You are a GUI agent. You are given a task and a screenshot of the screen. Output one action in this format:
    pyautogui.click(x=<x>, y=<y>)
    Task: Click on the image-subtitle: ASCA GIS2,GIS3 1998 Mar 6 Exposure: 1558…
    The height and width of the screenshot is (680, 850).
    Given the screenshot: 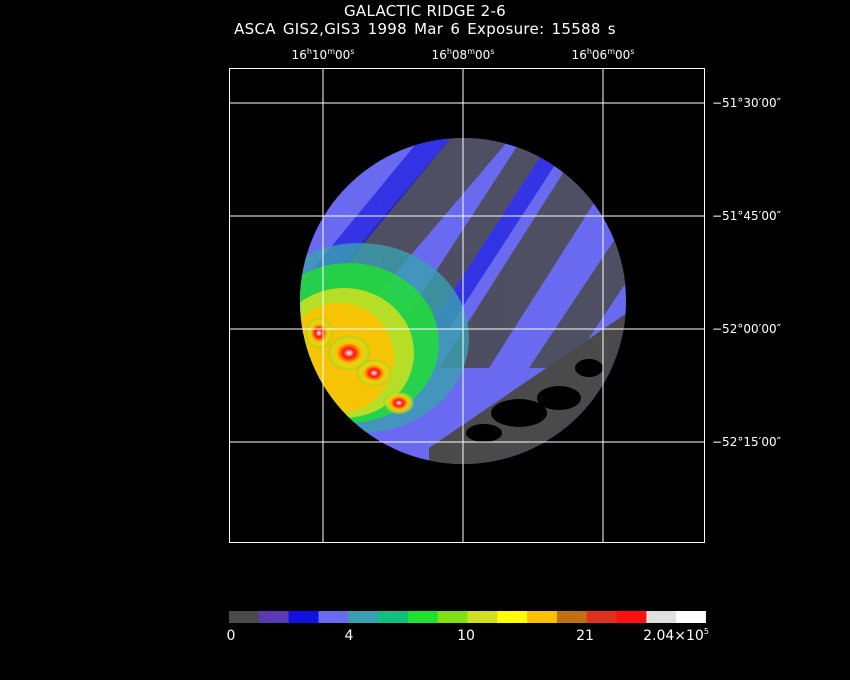 What is the action you would take?
    pyautogui.click(x=425, y=29)
    